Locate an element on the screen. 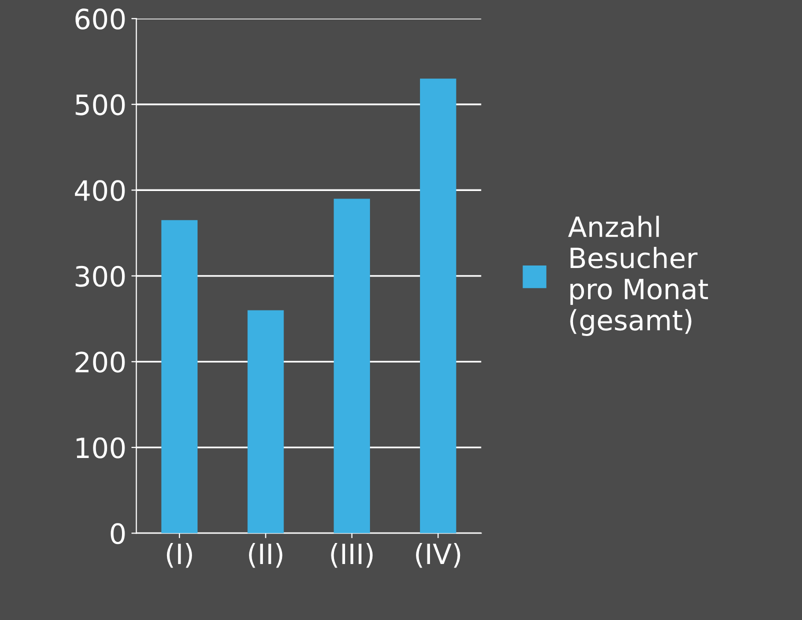 The image size is (802, 620). legend-label: Anzahl Besucher pro Monat (gesamt) is located at coordinates (638, 276).